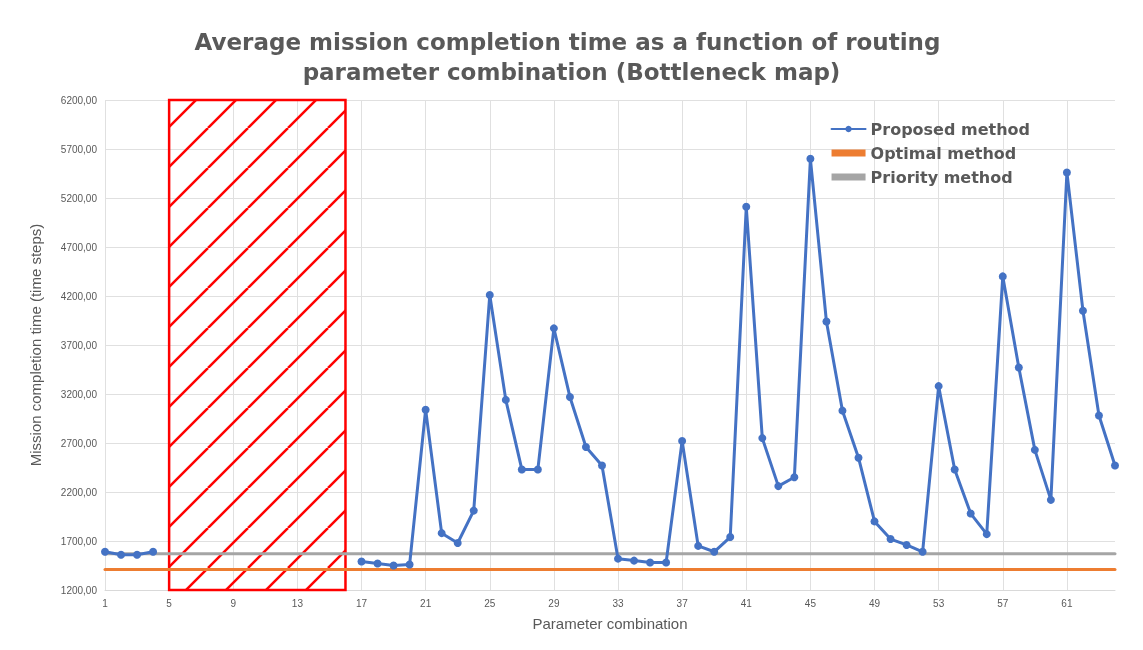 The width and height of the screenshot is (1143, 650). I want to click on x-tick-label: 53, so click(939, 603).